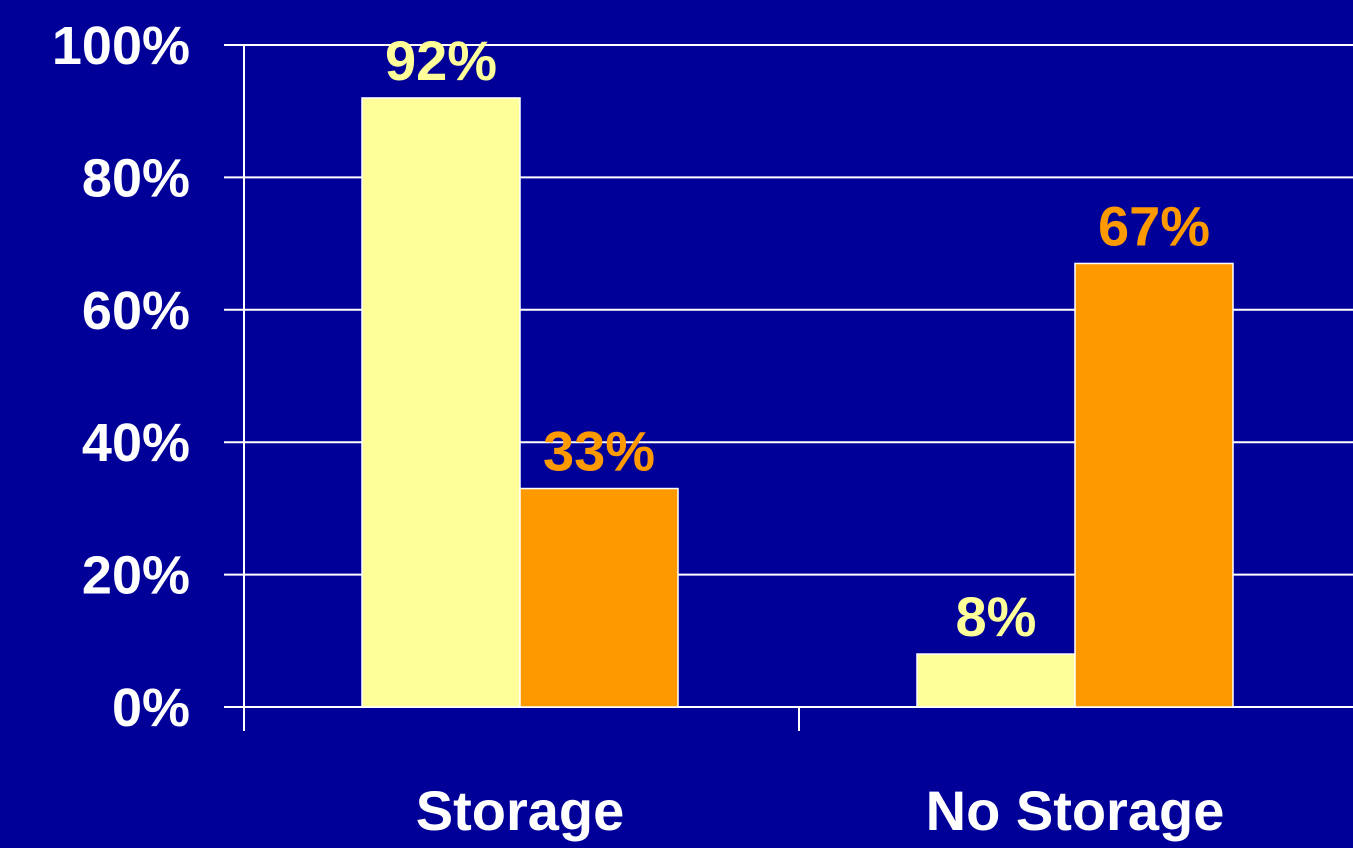  Describe the element at coordinates (136, 311) in the screenshot. I see `y-tick-label: 60%` at that location.